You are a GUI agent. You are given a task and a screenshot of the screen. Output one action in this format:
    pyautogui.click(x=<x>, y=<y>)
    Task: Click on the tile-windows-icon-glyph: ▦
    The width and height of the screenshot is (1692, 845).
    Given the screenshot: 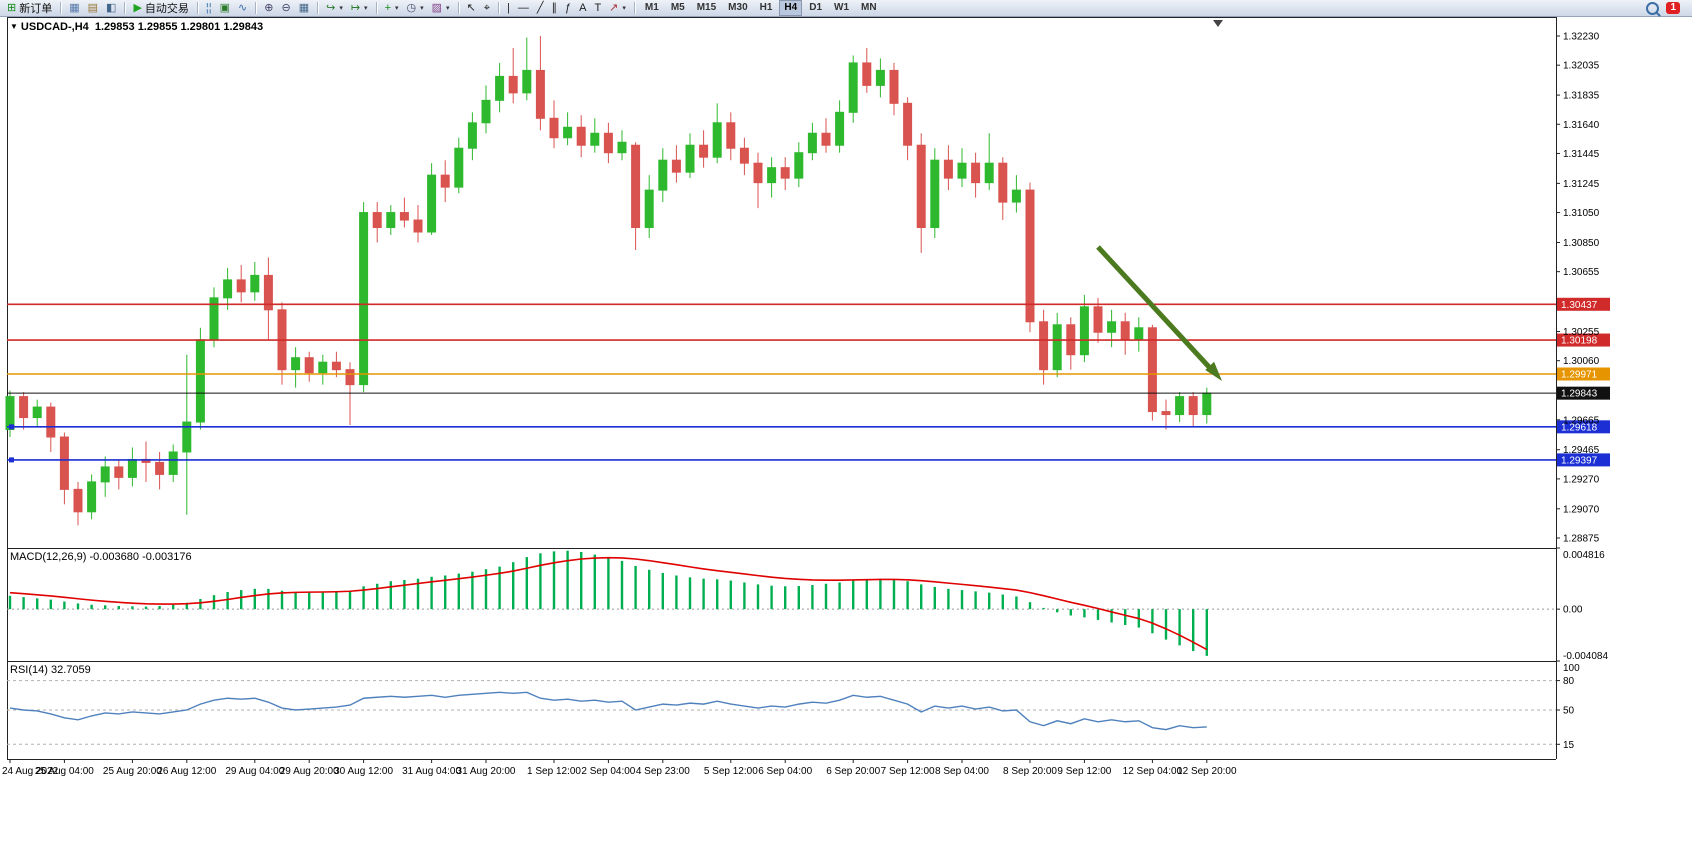 What is the action you would take?
    pyautogui.click(x=304, y=7)
    